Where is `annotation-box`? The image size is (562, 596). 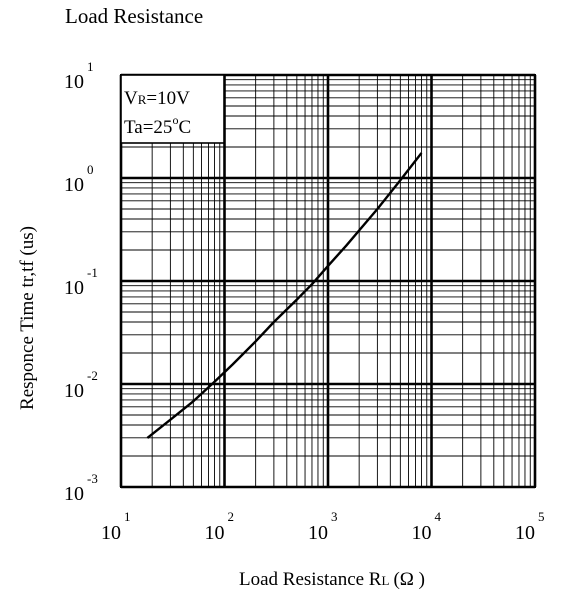 annotation-box is located at coordinates (172, 109).